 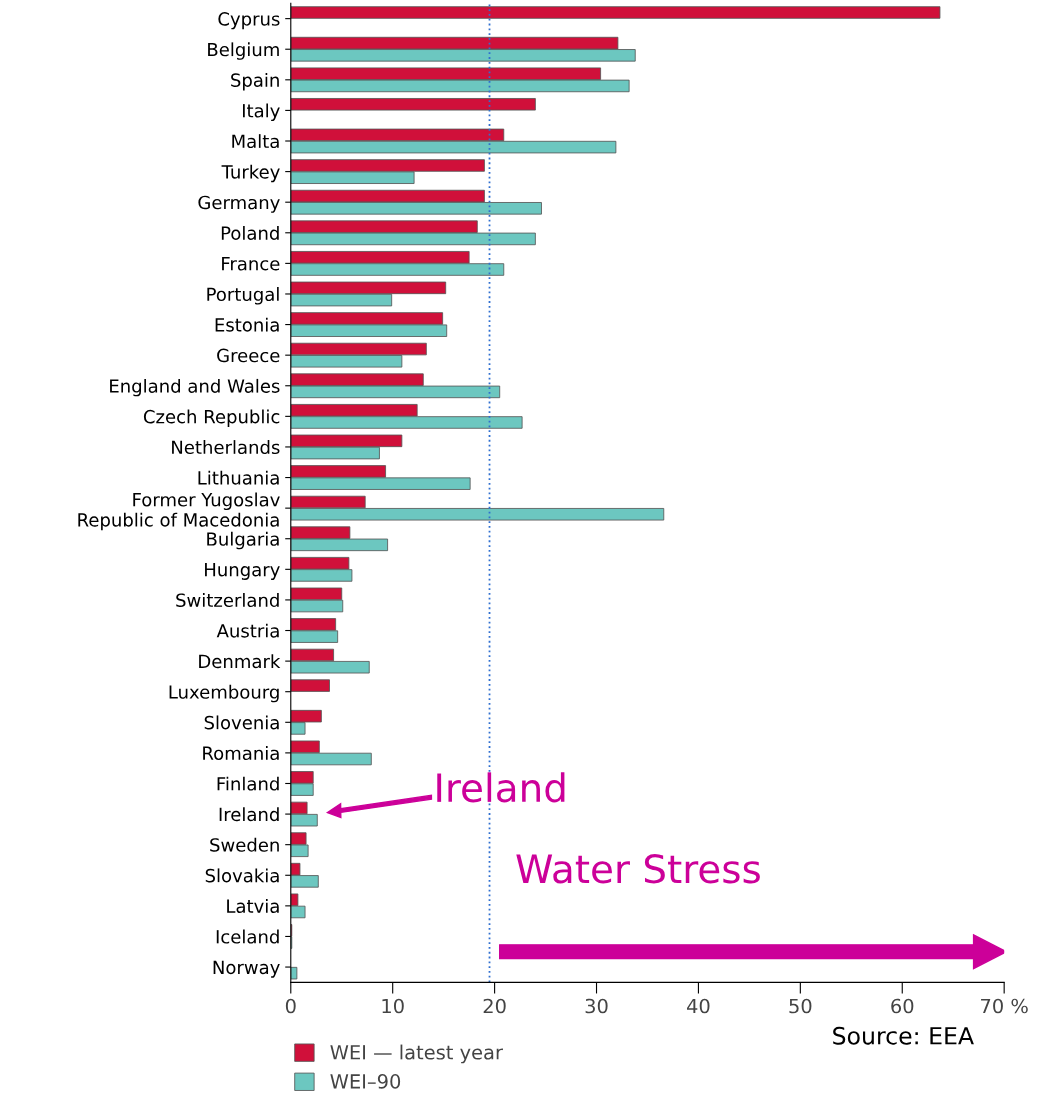 What do you see at coordinates (241, 722) in the screenshot?
I see `y-tick-label: Slovenia` at bounding box center [241, 722].